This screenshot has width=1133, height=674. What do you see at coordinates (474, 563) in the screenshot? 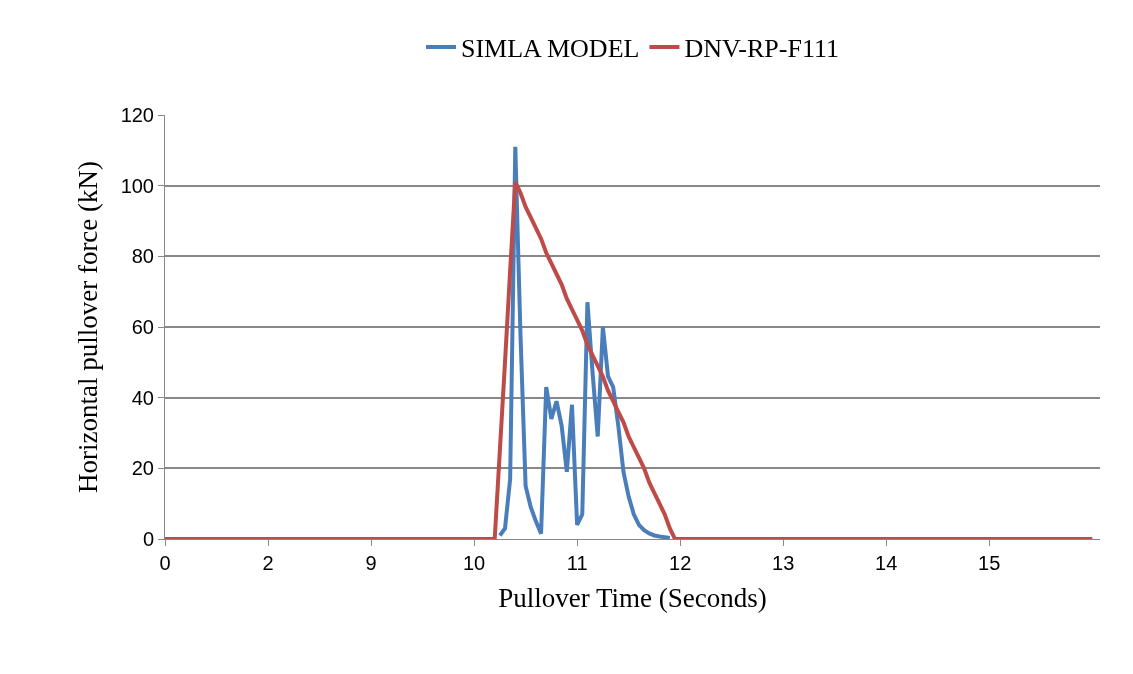
I see `x-tick-label: 10` at bounding box center [474, 563].